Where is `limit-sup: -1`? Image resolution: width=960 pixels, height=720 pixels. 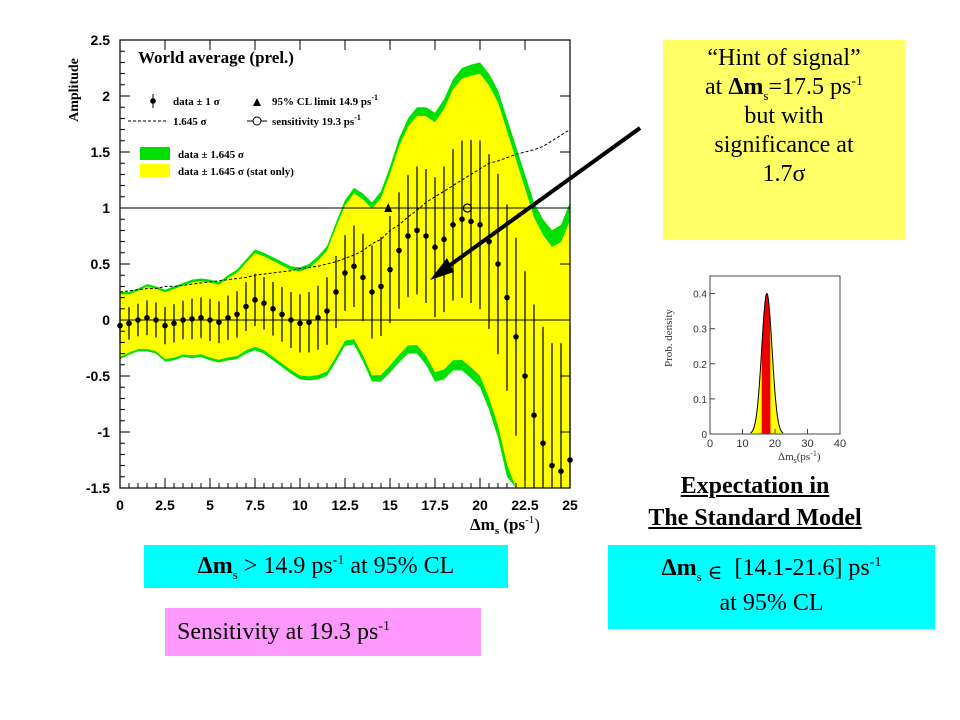
limit-sup: -1 is located at coordinates (338, 560).